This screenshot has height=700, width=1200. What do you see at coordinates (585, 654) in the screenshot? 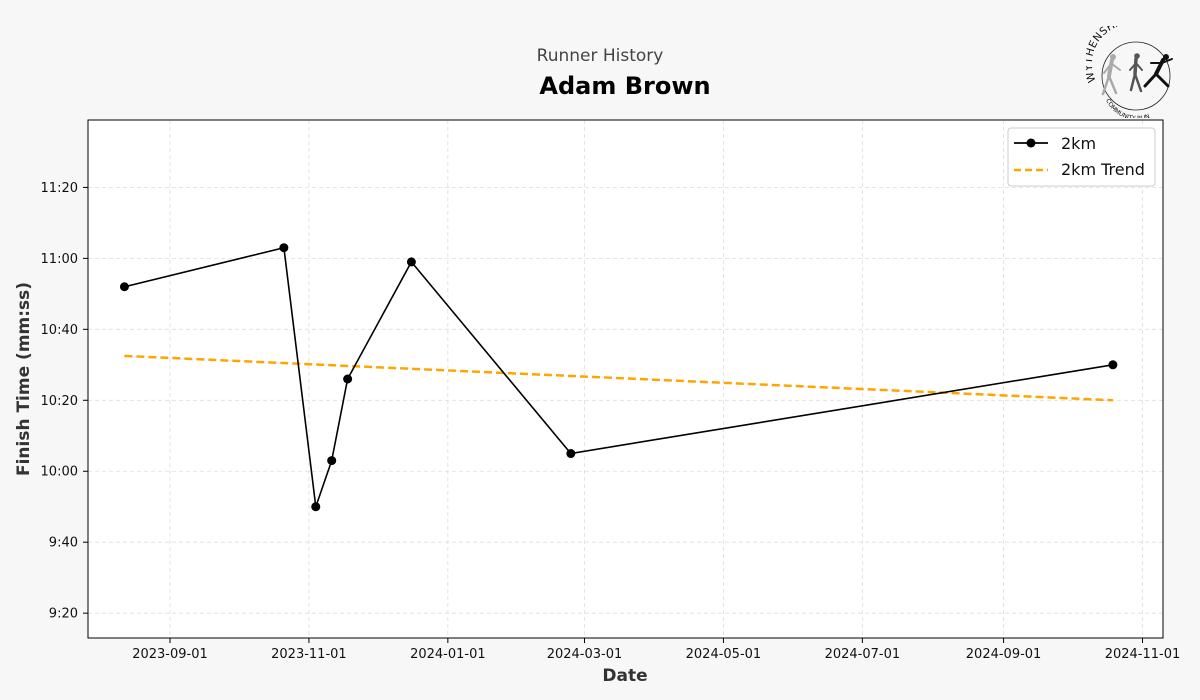
I see `x-tick-label: 2024-03-01` at bounding box center [585, 654].